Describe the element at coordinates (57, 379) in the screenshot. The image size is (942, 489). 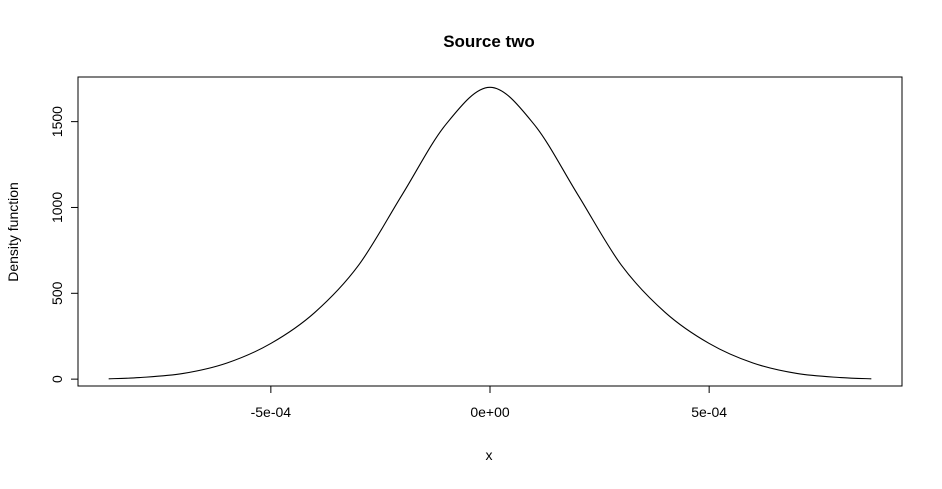
I see `y-tick-label: 0` at that location.